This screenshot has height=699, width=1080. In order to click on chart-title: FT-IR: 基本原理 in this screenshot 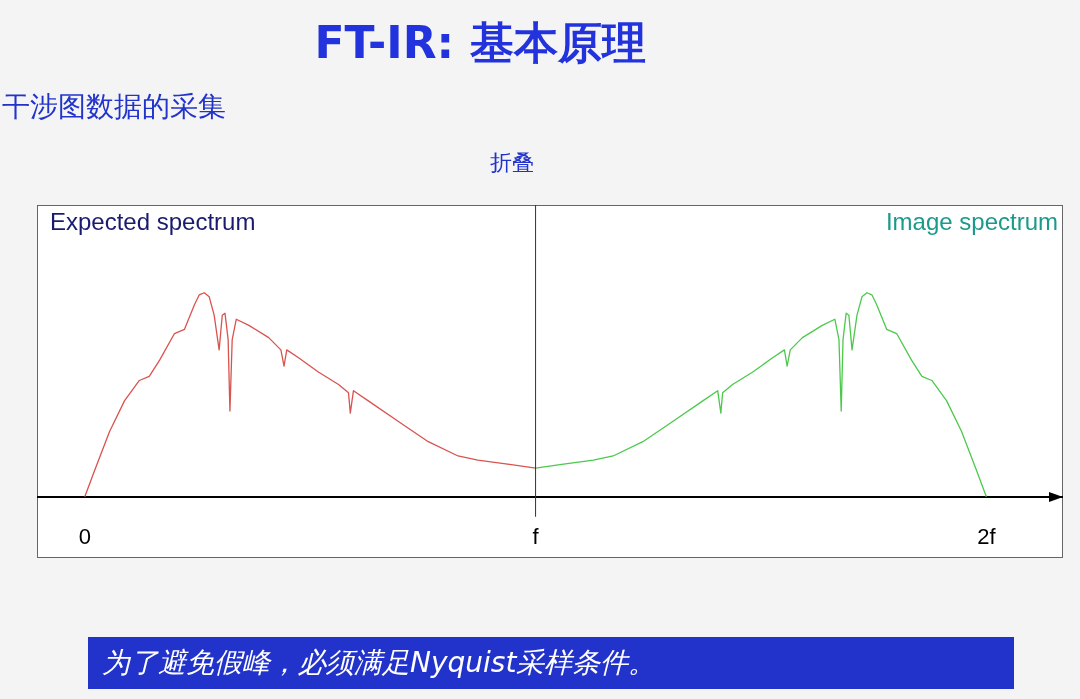, I will do `click(480, 43)`.